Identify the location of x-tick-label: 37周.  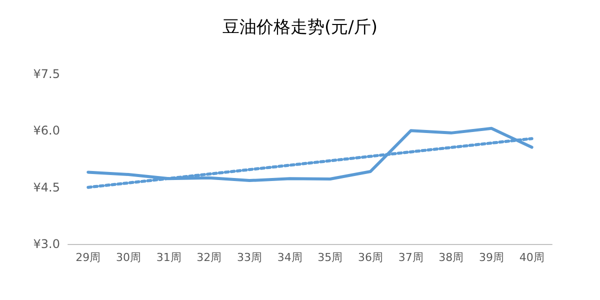
(411, 257).